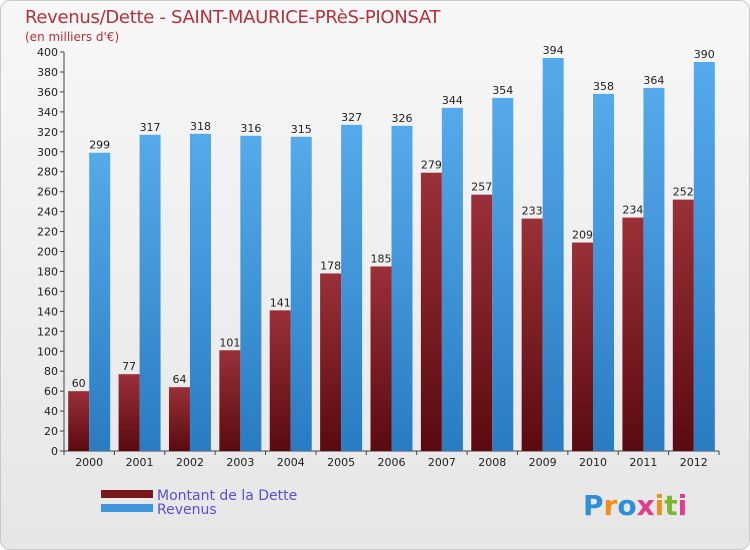  I want to click on data-label: 318, so click(200, 126).